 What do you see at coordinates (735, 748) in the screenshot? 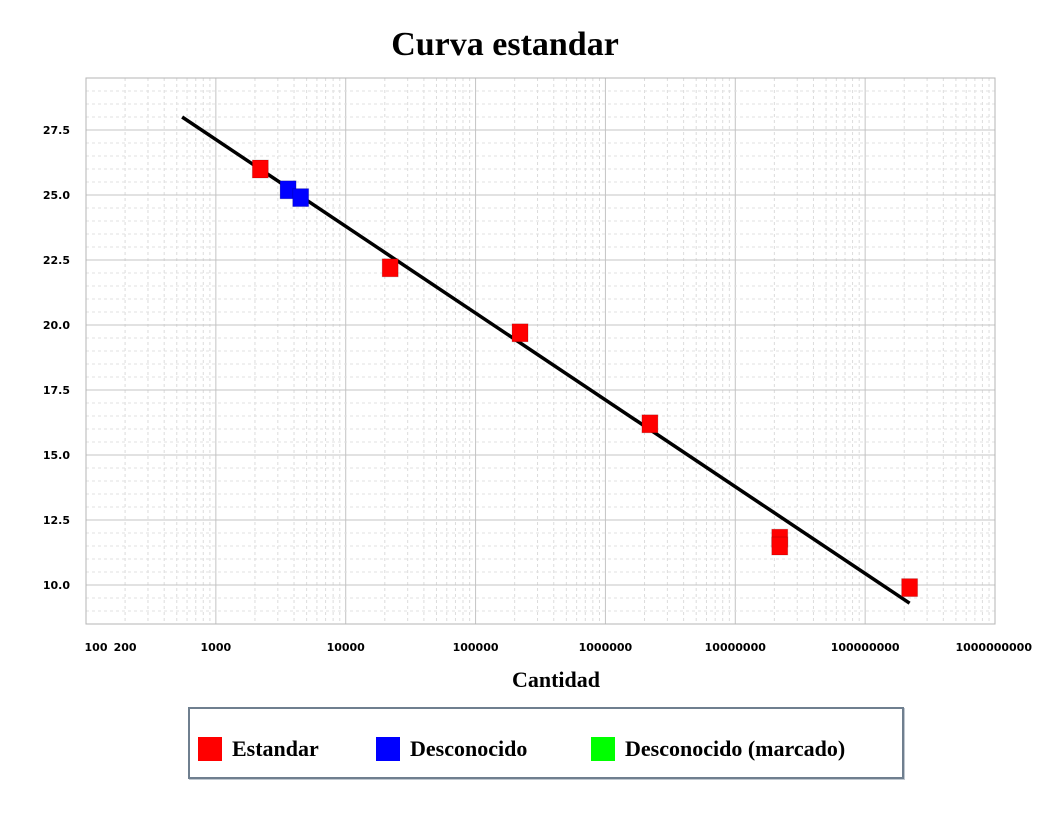
I see `legend-label: Desconocido (marcado)` at bounding box center [735, 748].